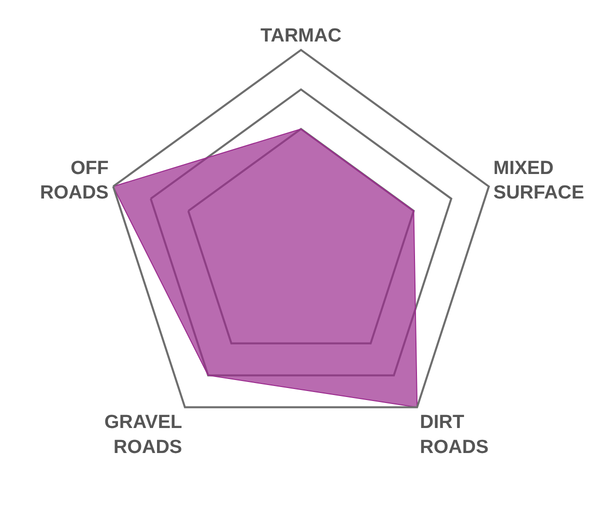 The width and height of the screenshot is (602, 505). I want to click on spoke-label: GRAVEL ROADS, so click(143, 435).